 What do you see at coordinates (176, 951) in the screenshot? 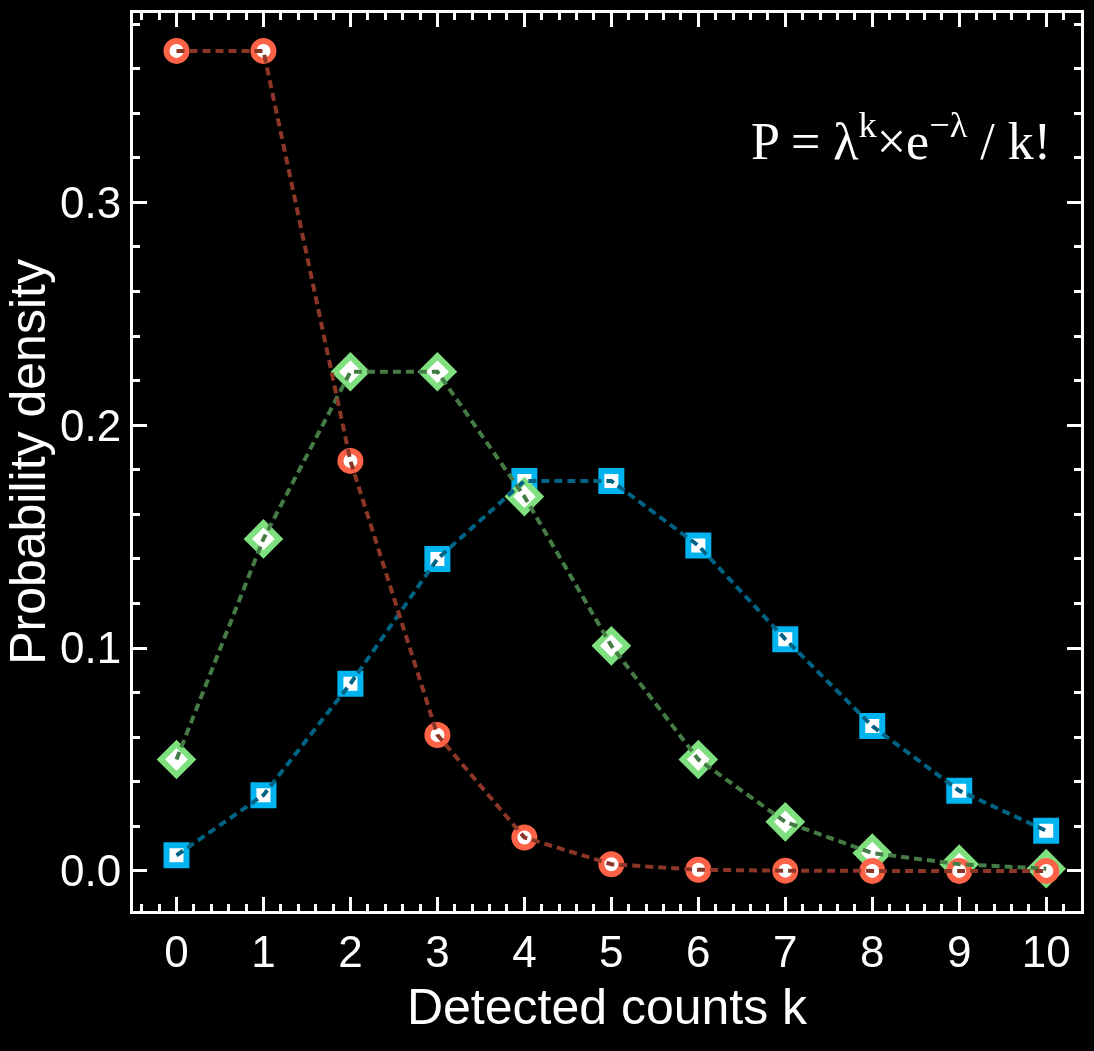
I see `x-tick-label: 0` at bounding box center [176, 951].